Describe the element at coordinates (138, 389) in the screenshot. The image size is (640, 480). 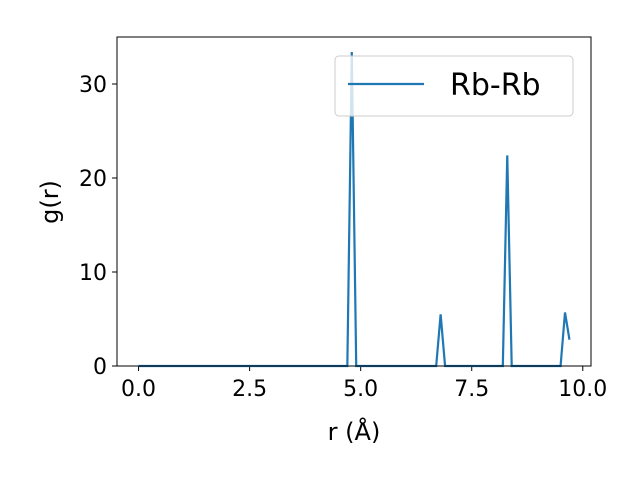
I see `x-tick-label: 0.0` at that location.